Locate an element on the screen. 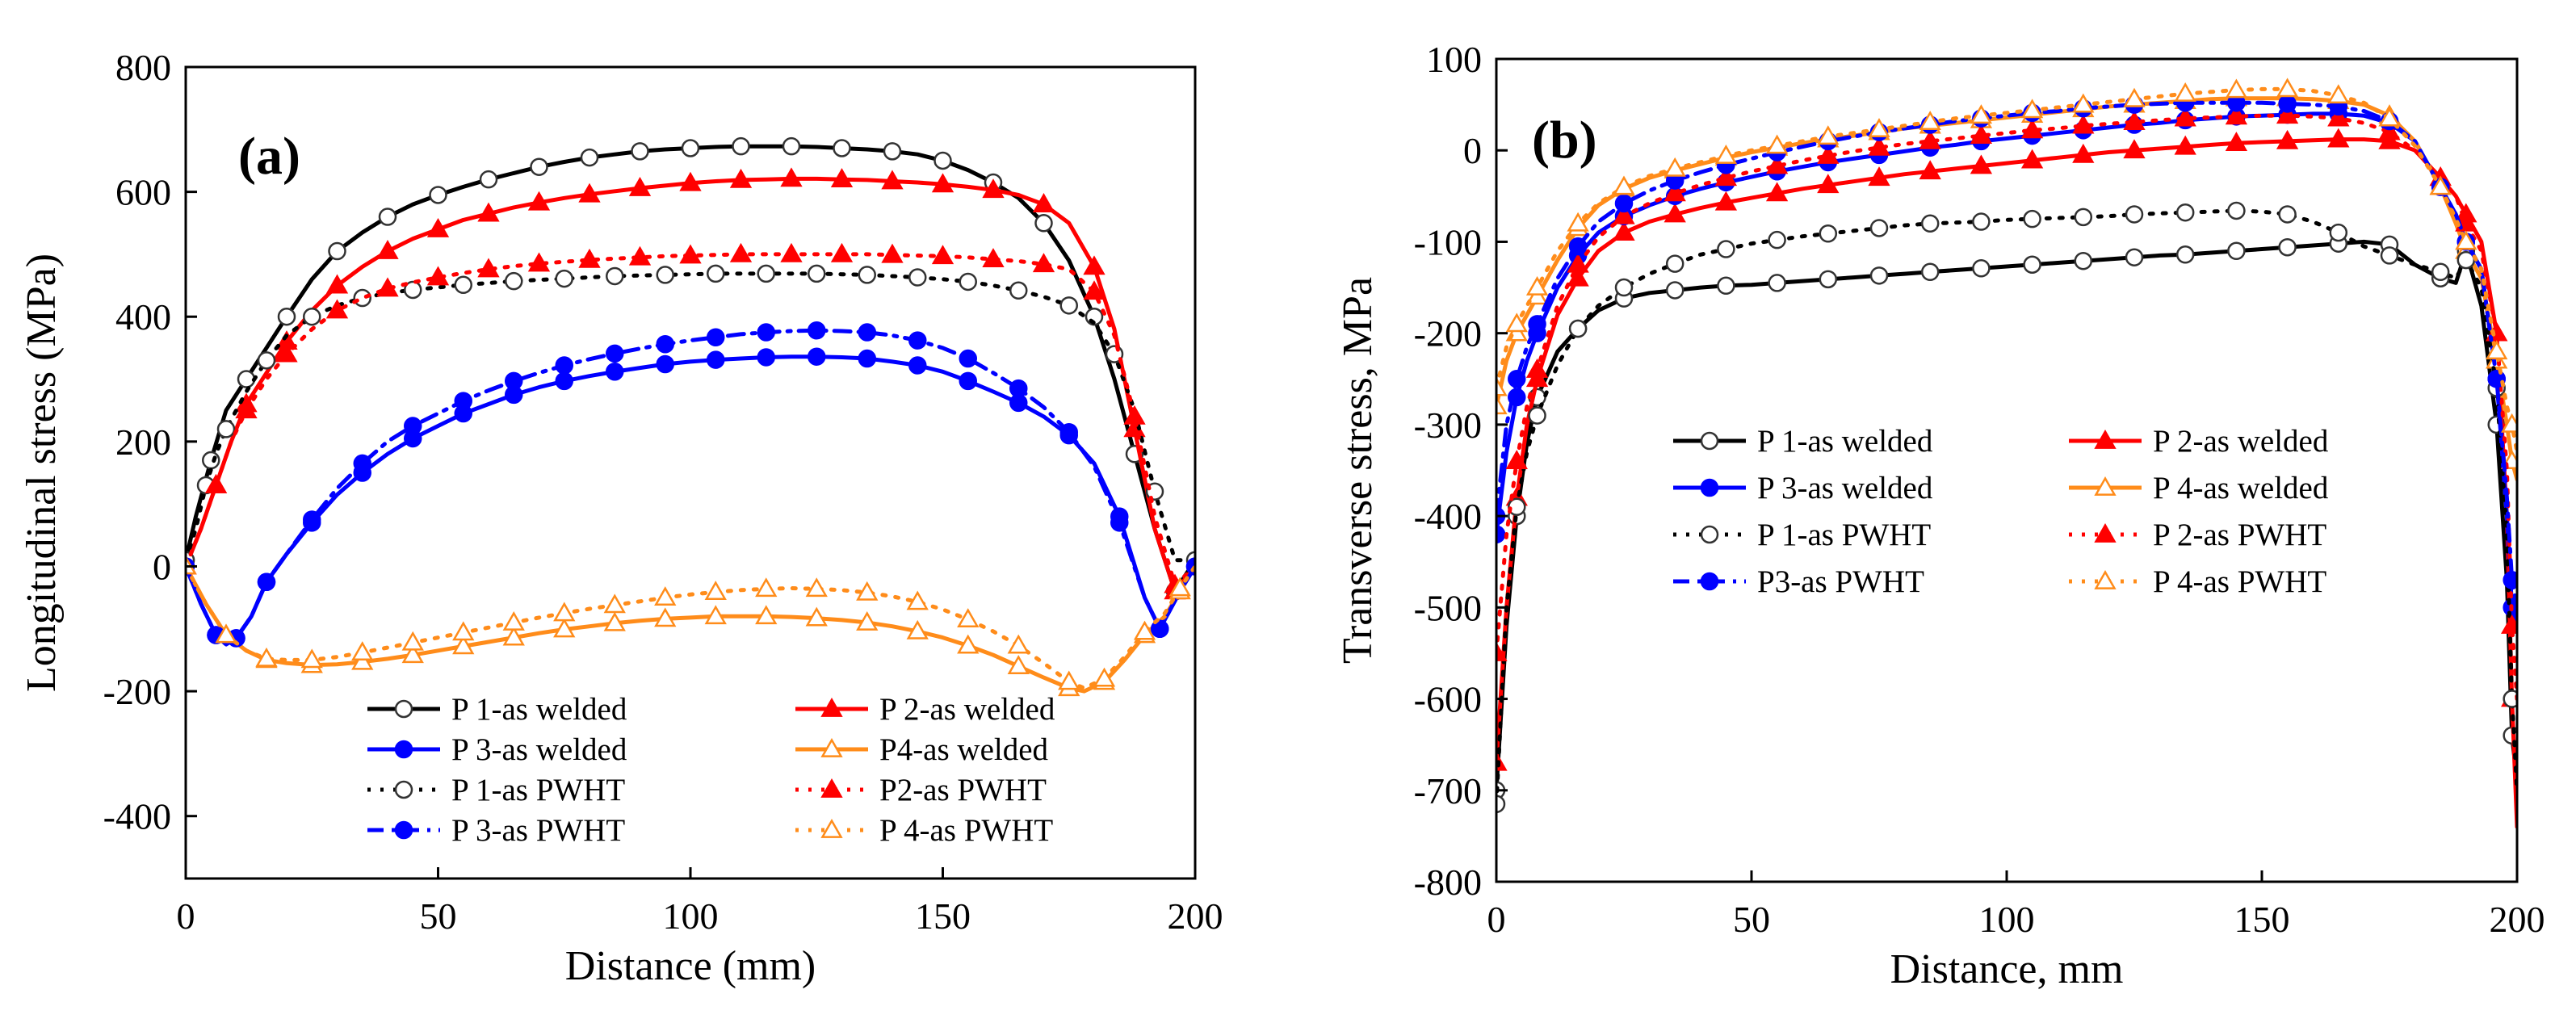 The image size is (2576, 1019). x-tick-label: 50 is located at coordinates (1751, 920).